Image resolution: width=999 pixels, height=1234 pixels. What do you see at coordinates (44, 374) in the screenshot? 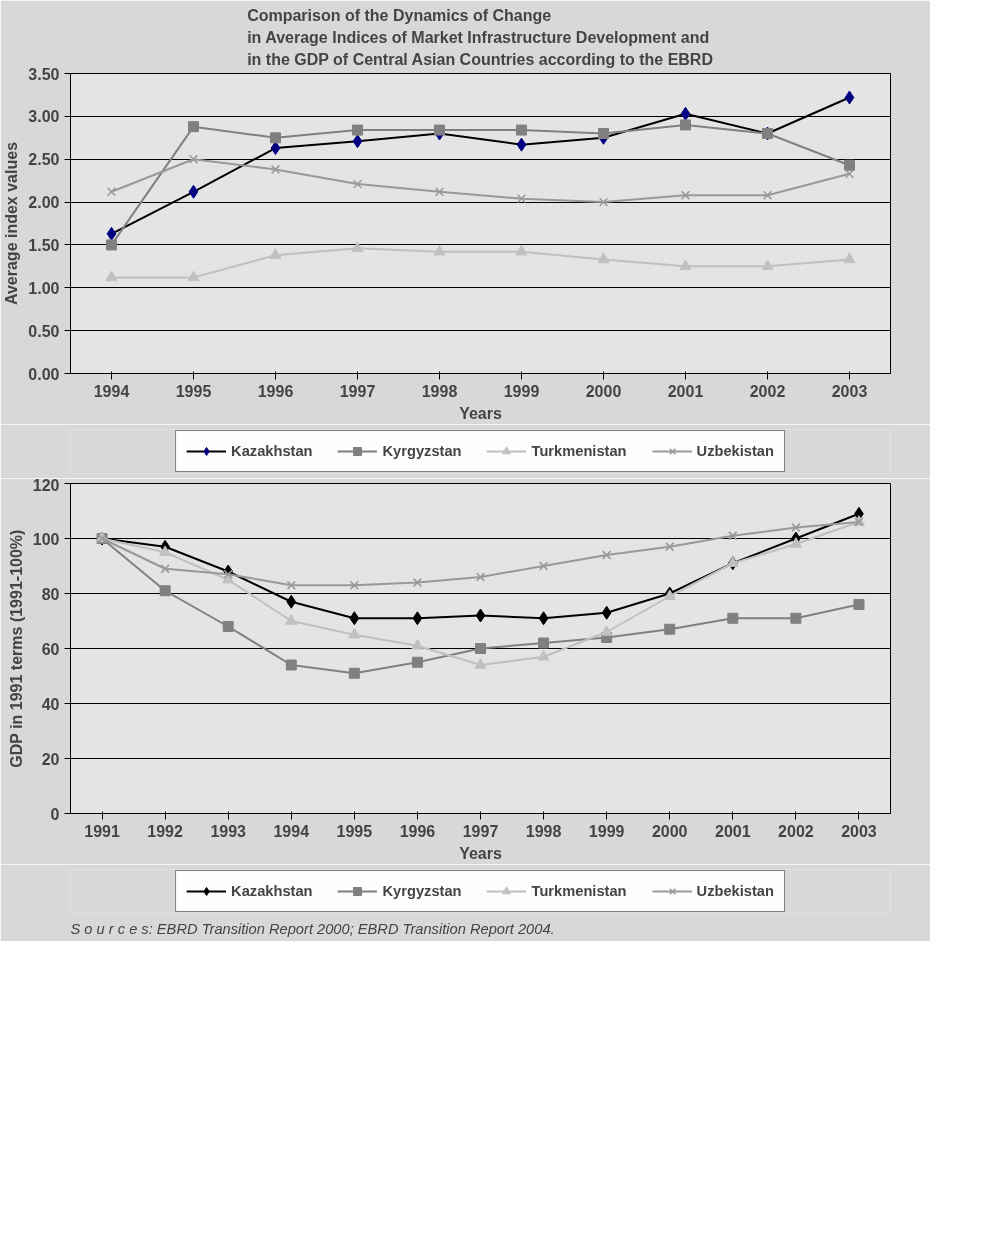
I see `y-tick-label: 0.00` at bounding box center [44, 374].